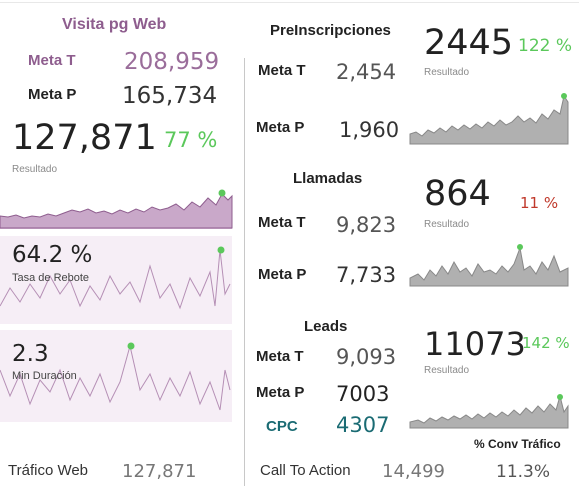 The width and height of the screenshot is (579, 496). What do you see at coordinates (517, 444) in the screenshot?
I see `conv-label: % Conv Tráfico` at bounding box center [517, 444].